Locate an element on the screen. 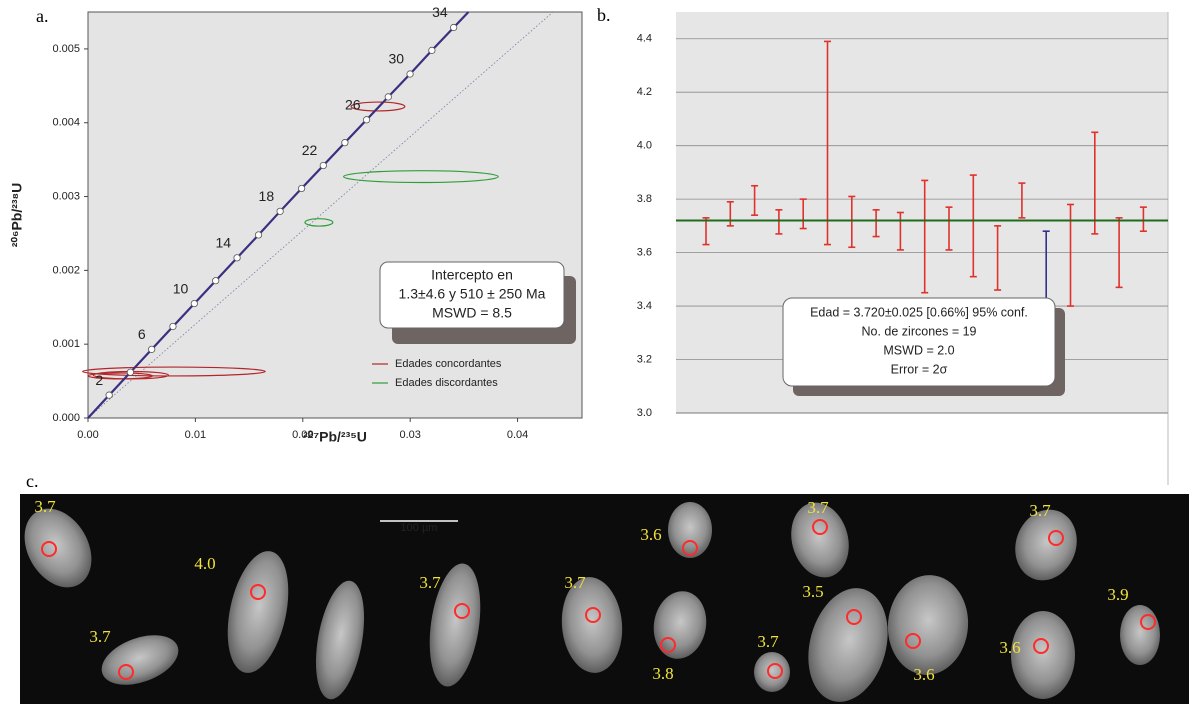 This screenshot has width=1189, height=704. age-label: 14 is located at coordinates (223, 243).